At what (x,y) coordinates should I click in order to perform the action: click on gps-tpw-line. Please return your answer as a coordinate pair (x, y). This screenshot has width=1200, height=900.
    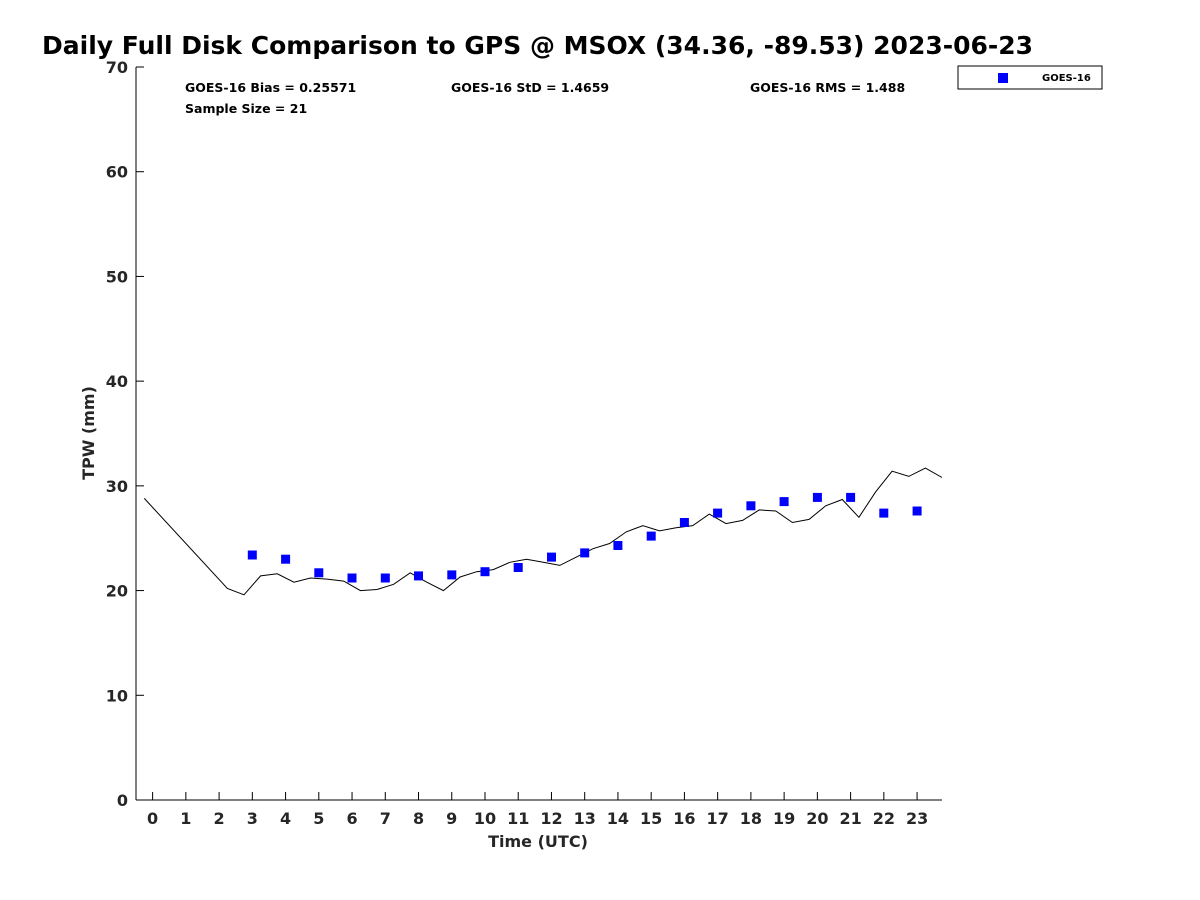
    Looking at the image, I should click on (543, 531).